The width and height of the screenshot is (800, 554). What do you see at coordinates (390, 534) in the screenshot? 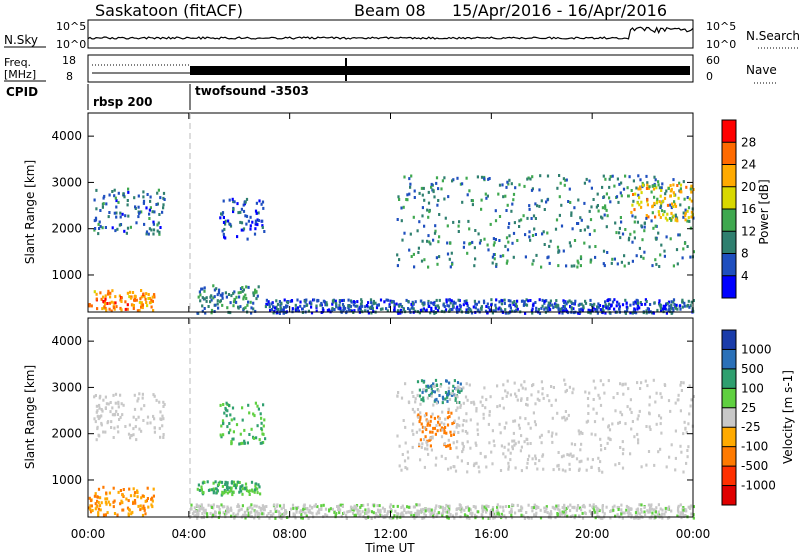
I see `x-tick-label: 12:00` at bounding box center [390, 534].